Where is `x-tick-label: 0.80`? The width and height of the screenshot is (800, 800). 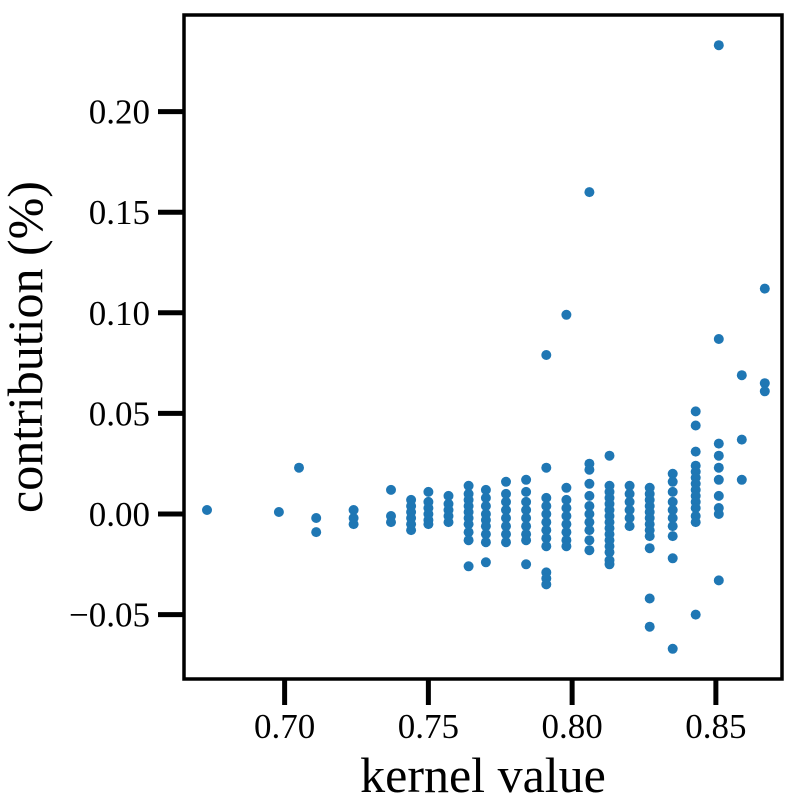
x-tick-label: 0.80 is located at coordinates (572, 726).